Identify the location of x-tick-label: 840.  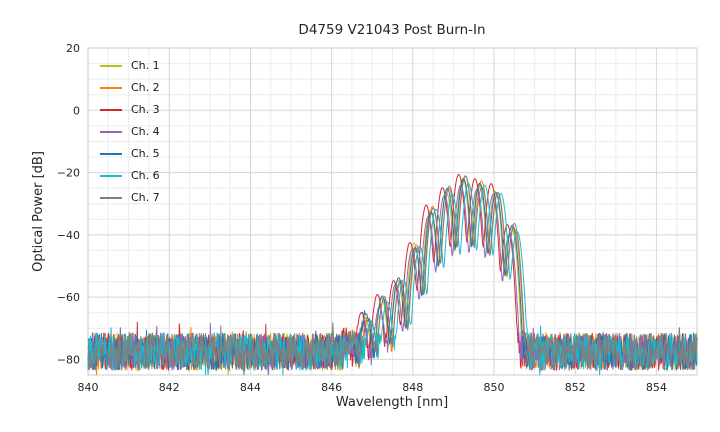
(88, 387).